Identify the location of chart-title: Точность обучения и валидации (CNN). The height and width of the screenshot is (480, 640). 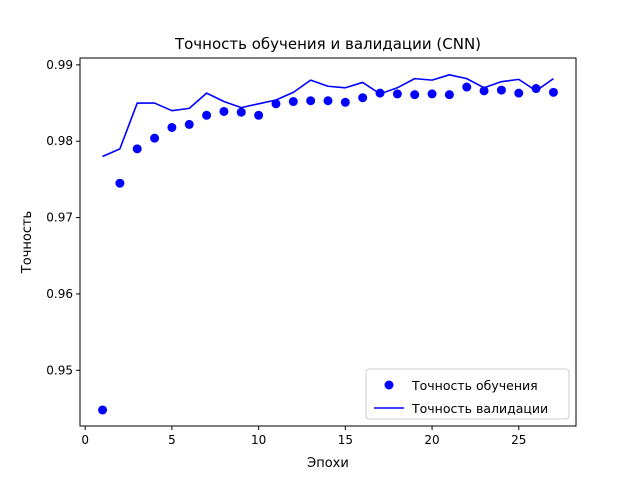
(327, 44).